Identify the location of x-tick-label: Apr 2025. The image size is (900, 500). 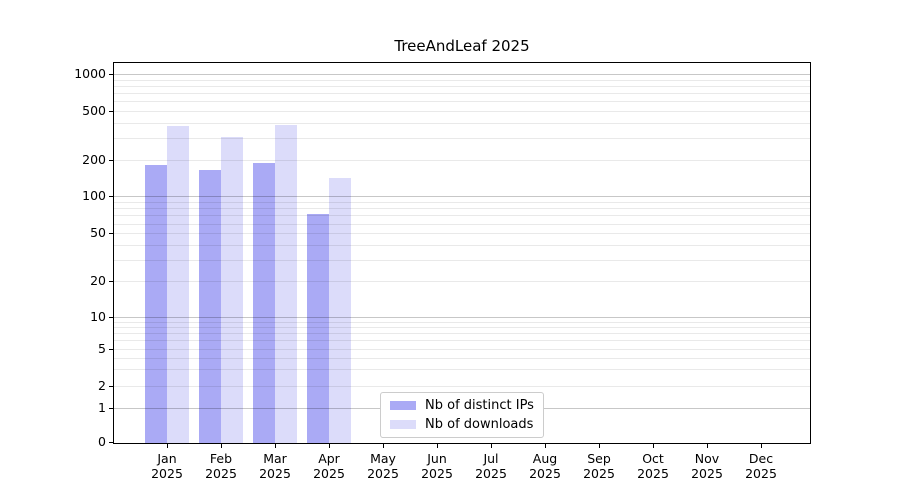
(329, 466).